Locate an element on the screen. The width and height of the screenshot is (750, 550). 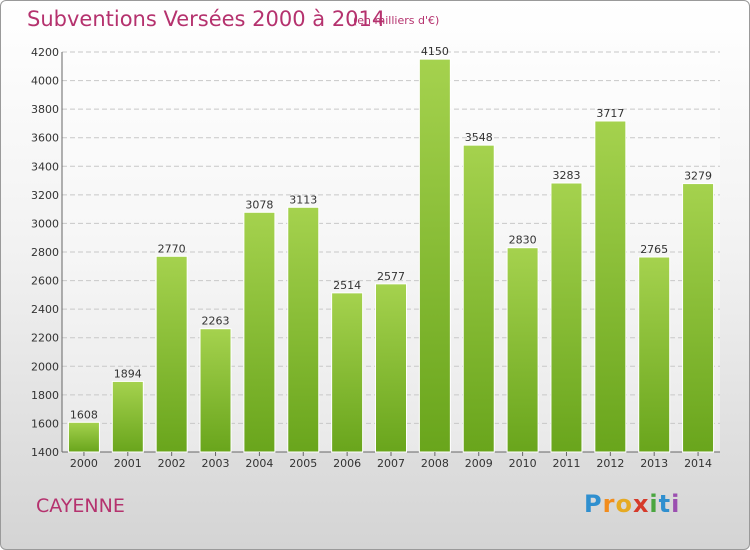
logo-letter: r is located at coordinates (609, 504).